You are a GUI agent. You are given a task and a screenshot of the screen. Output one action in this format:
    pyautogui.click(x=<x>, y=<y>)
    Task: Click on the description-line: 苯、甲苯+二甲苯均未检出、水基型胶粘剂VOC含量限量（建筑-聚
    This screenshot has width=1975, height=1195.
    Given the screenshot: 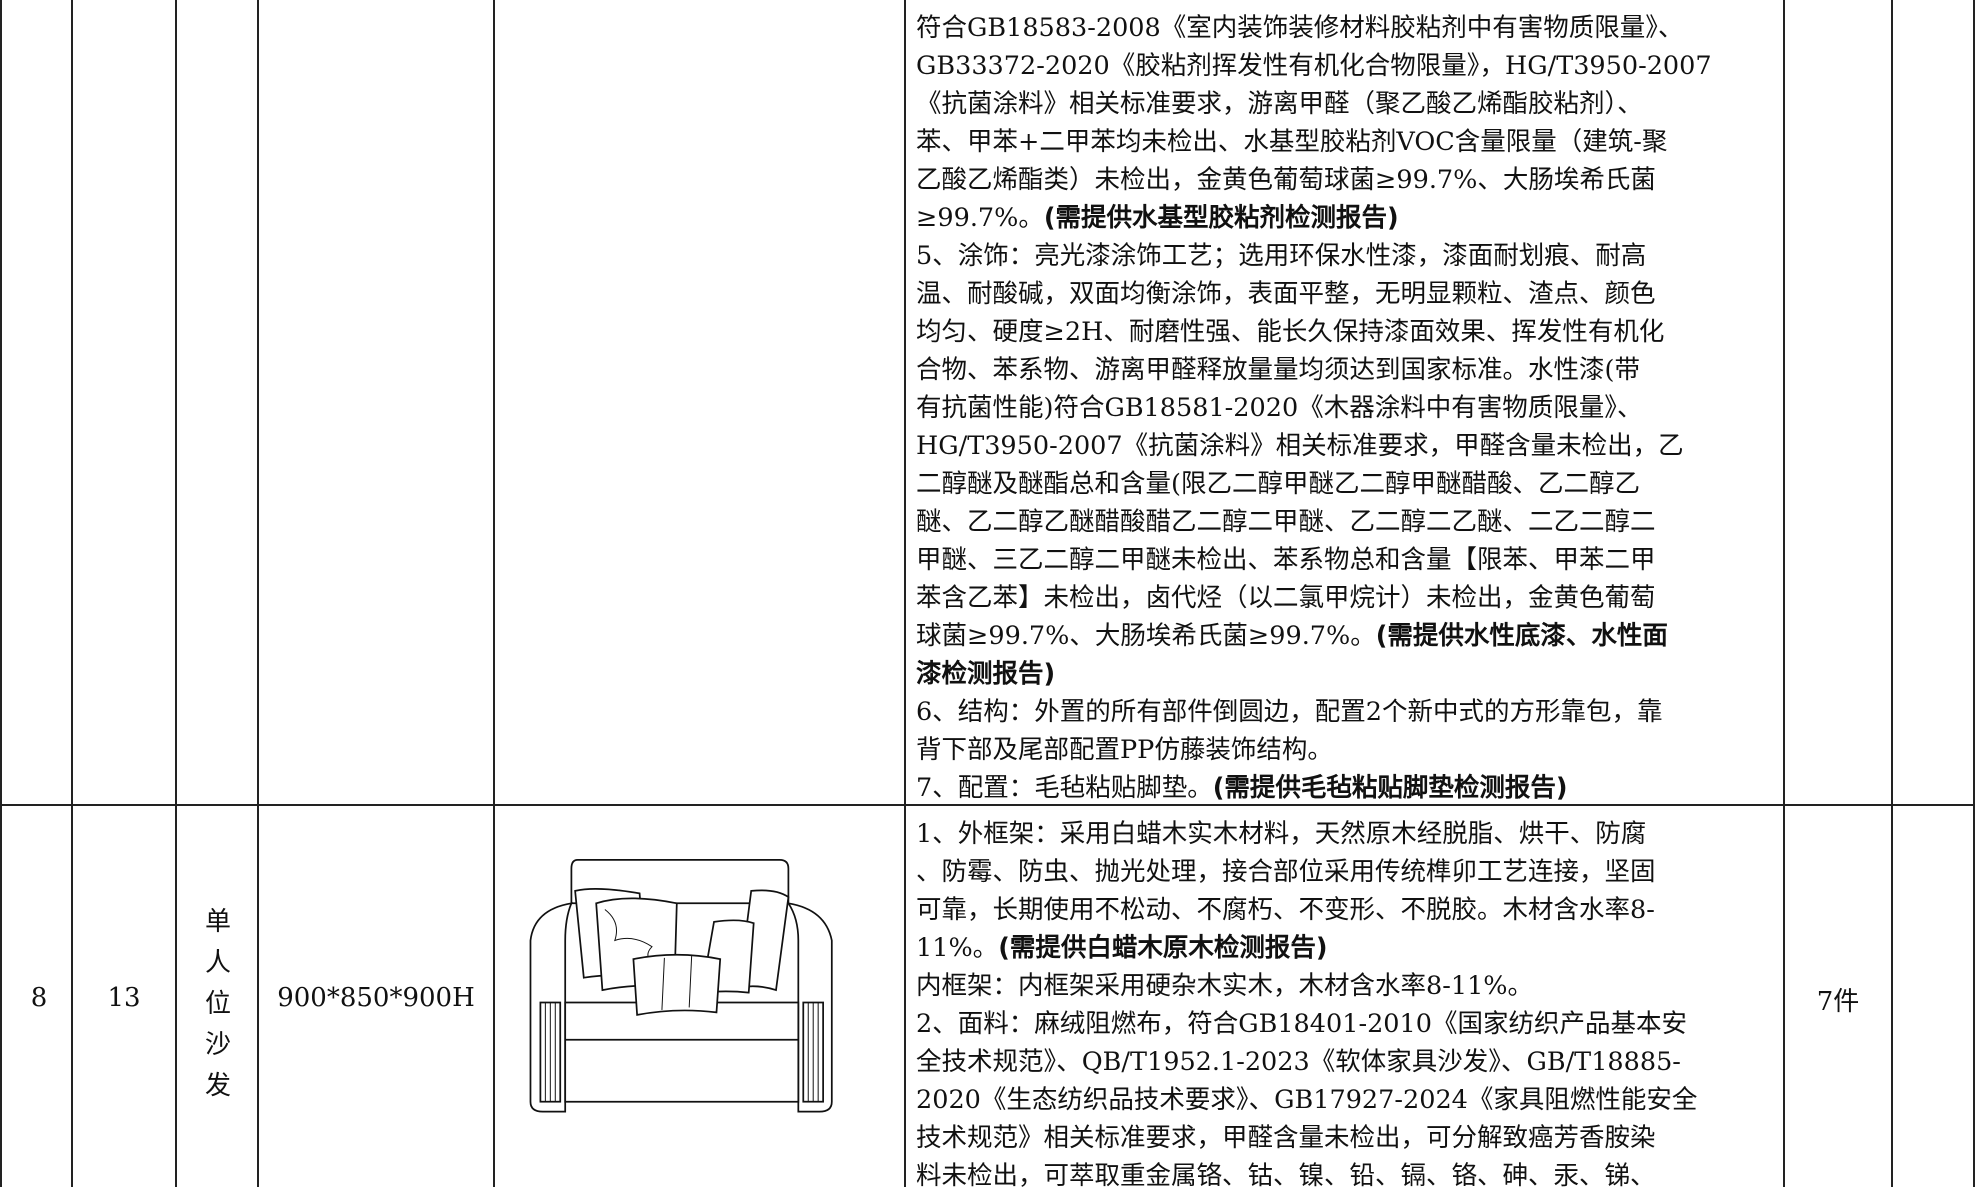 What is the action you would take?
    pyautogui.click(x=1347, y=142)
    